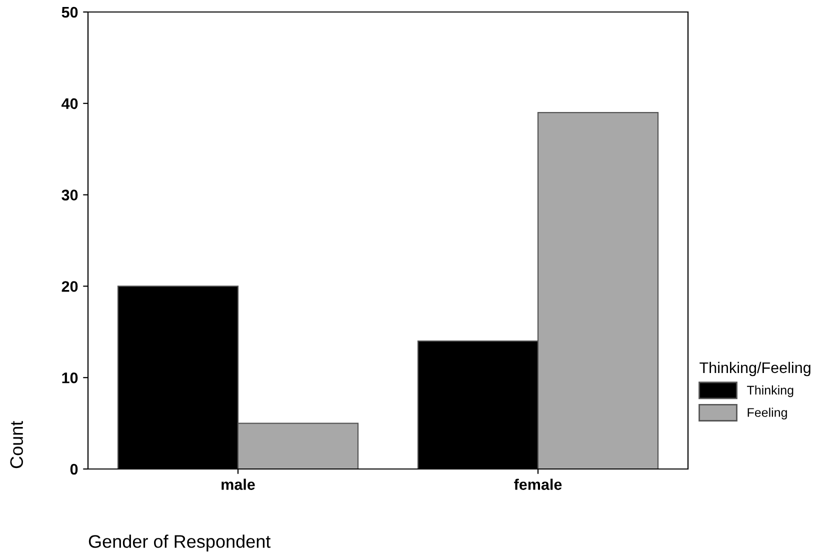  I want to click on legend-label: Thinking, so click(770, 391).